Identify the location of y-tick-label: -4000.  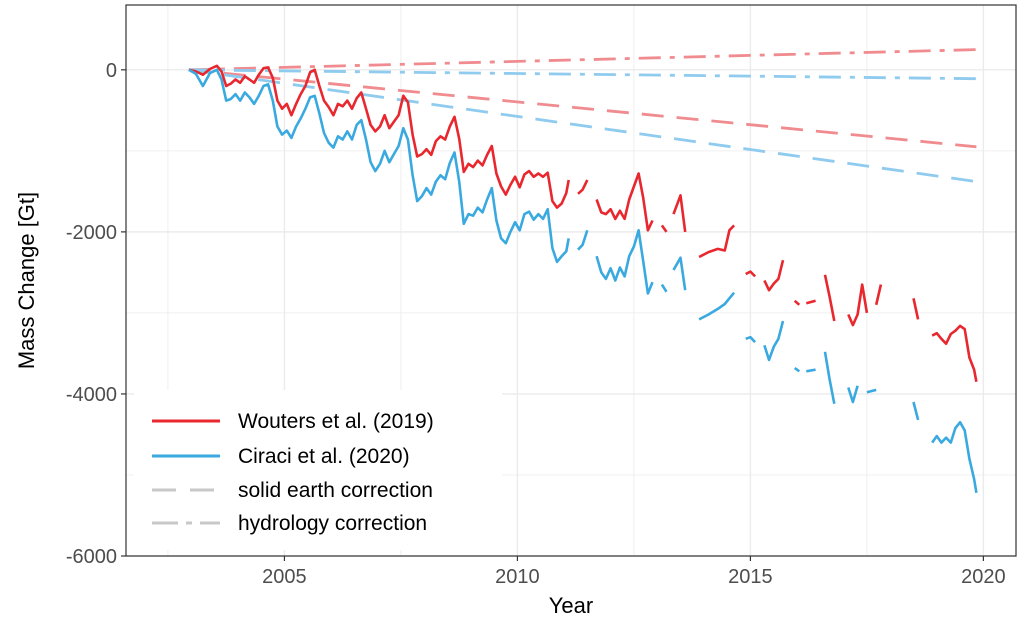
(91, 395).